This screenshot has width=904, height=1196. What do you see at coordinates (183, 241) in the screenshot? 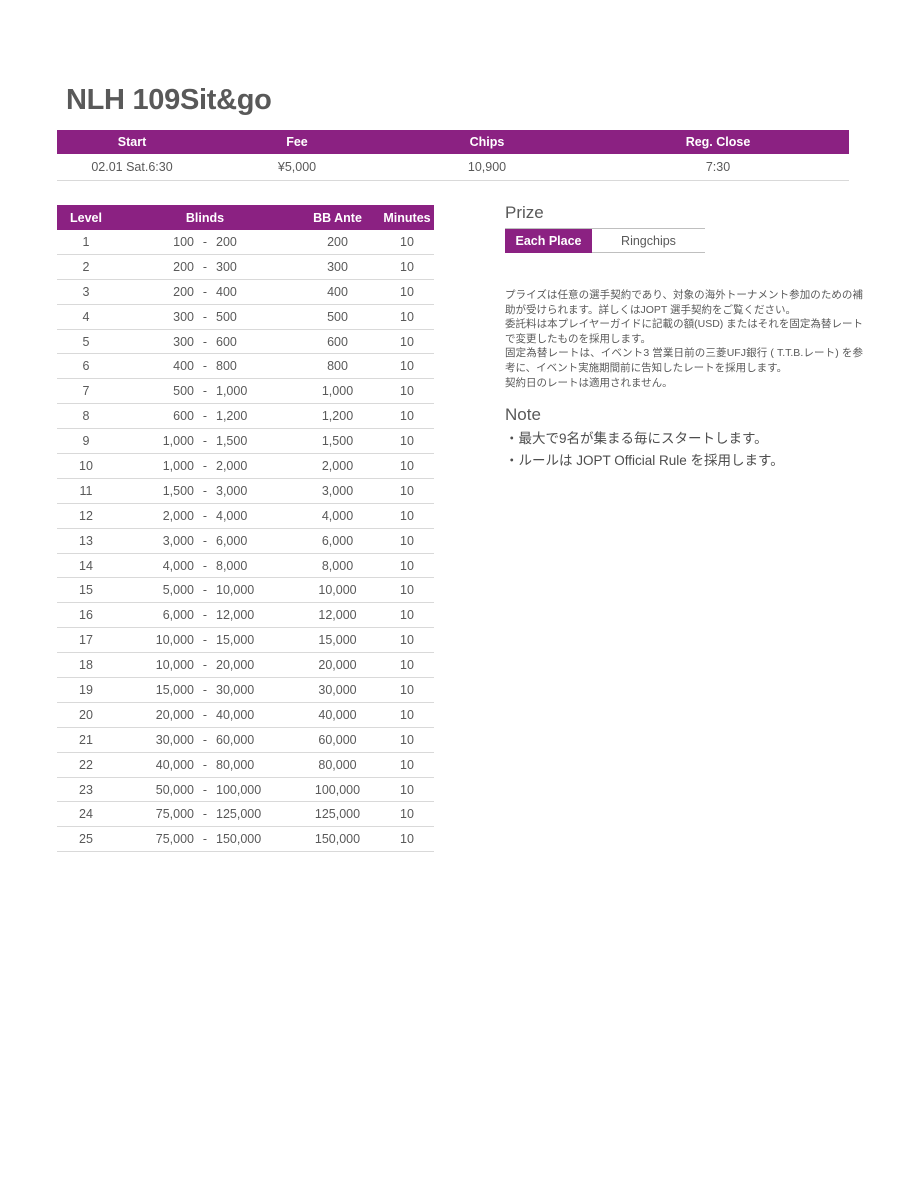
I see `small-blind: 100` at bounding box center [183, 241].